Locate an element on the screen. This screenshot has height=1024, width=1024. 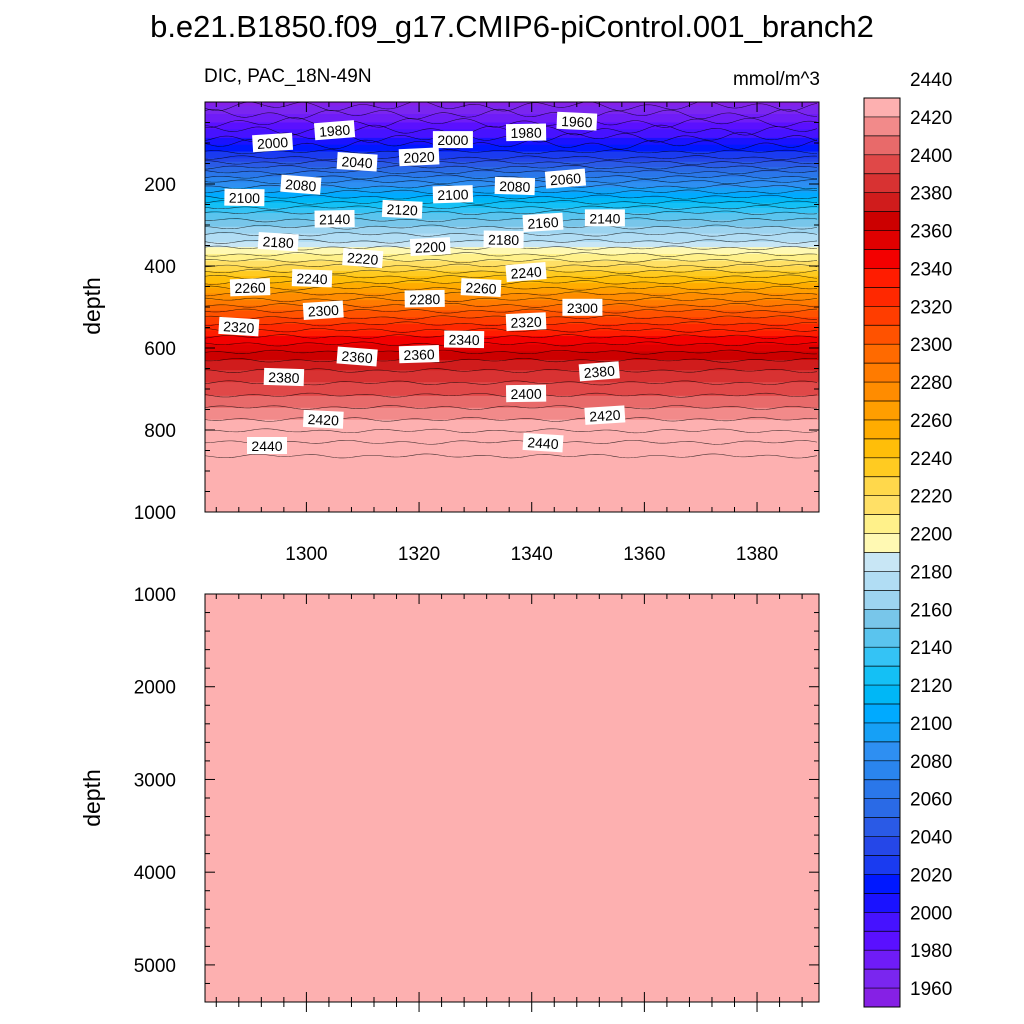
contour-label-text: 2200 is located at coordinates (430, 246).